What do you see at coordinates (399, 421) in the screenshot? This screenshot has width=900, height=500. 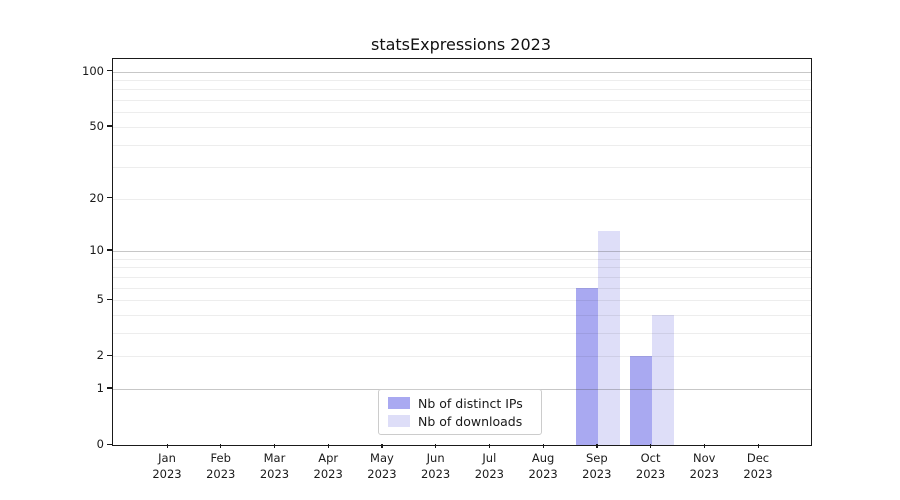 I see `legend-swatch-downloads-icon` at bounding box center [399, 421].